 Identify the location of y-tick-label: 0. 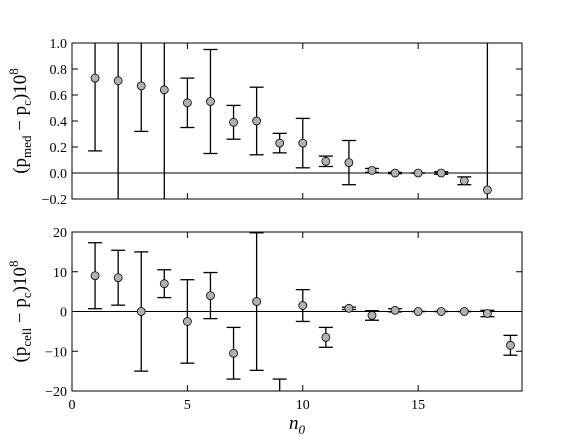
(63, 313).